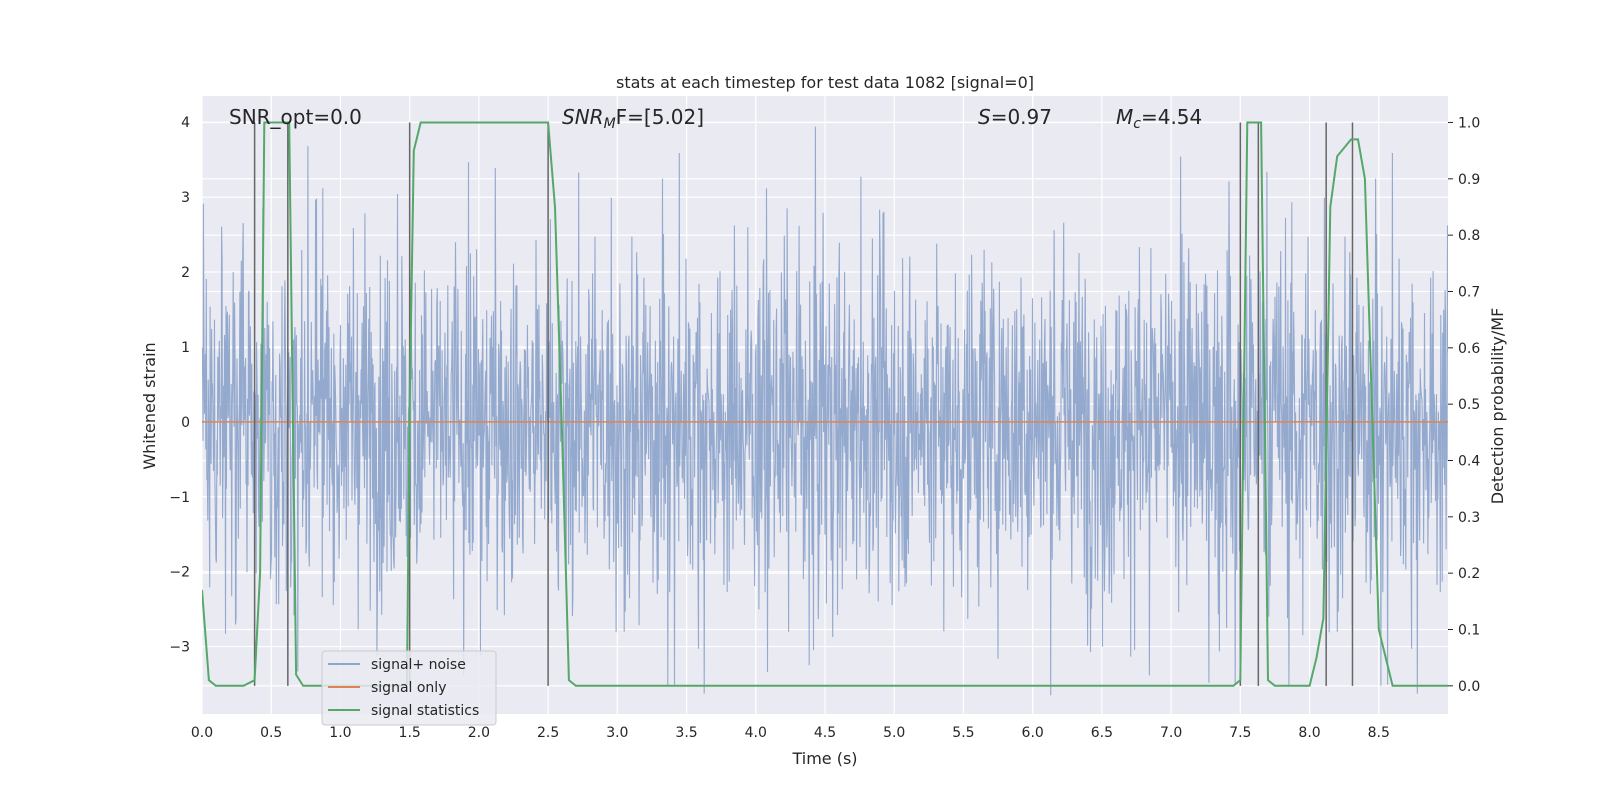  What do you see at coordinates (1021, 117) in the screenshot?
I see `s-value: =0.97` at bounding box center [1021, 117].